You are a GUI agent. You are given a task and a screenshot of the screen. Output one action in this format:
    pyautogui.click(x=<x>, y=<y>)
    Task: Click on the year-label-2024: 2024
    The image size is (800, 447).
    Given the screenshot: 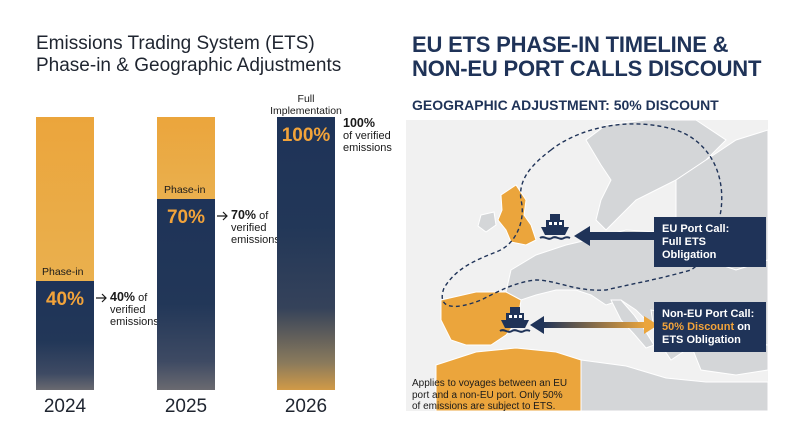 What is the action you would take?
    pyautogui.click(x=65, y=406)
    